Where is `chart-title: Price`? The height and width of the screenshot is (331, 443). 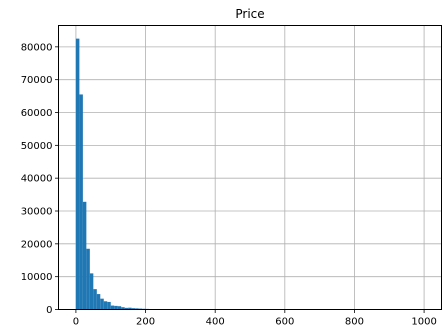 chart-title: Price is located at coordinates (249, 14).